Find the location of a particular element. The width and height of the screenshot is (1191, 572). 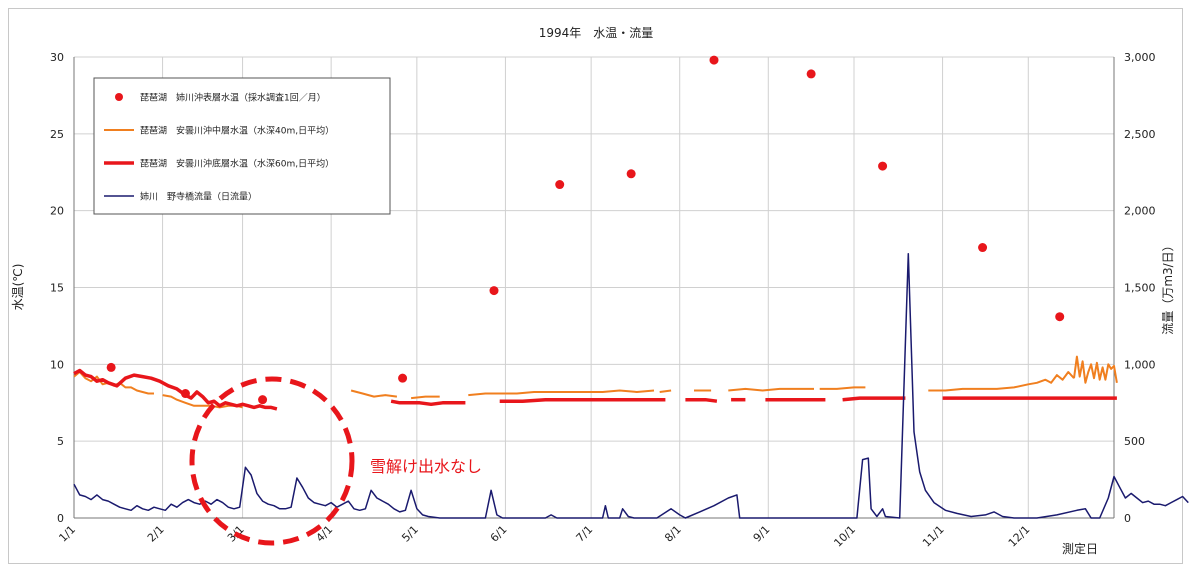

x-tick-label: 12/1 is located at coordinates (1019, 536).